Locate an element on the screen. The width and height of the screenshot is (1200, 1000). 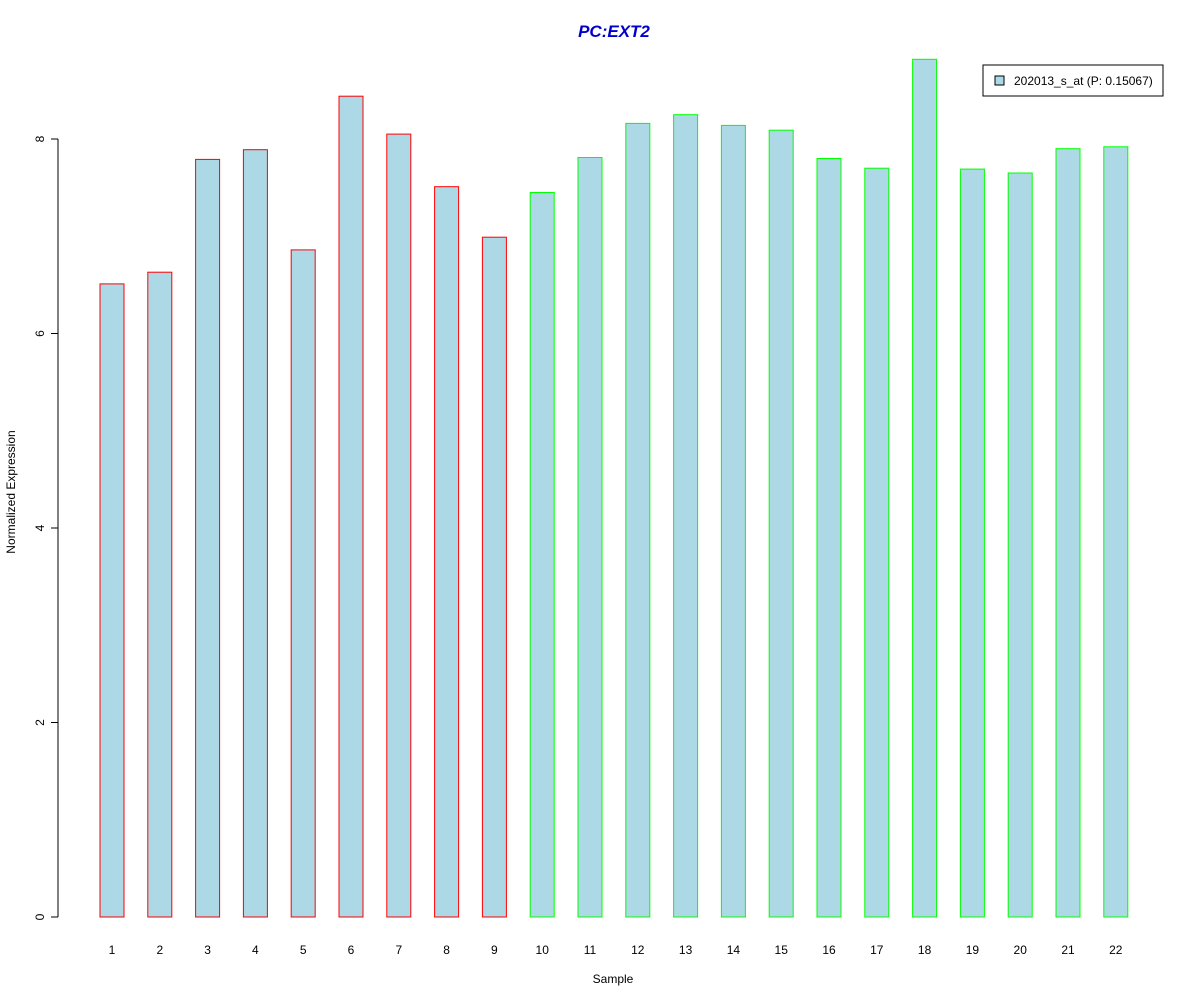
y-tick-label: 2 is located at coordinates (40, 722).